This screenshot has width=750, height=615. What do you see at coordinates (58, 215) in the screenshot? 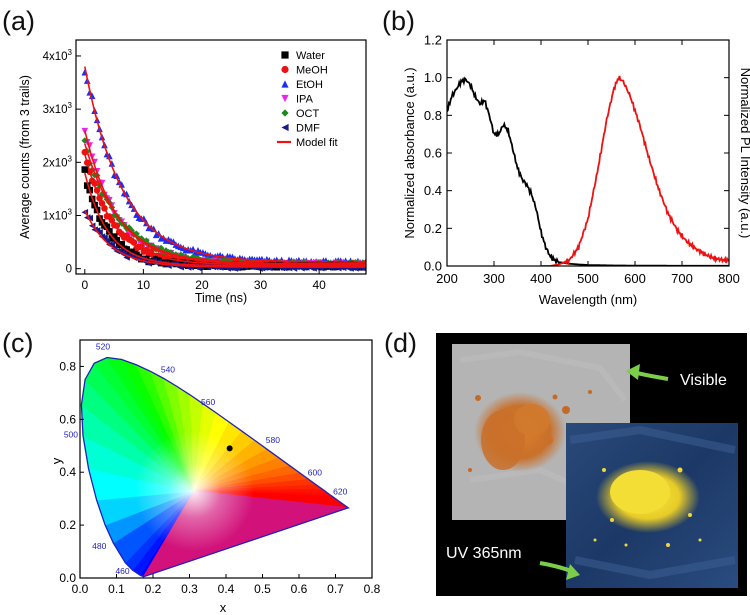
I see `y-tick-label: 1x10³` at bounding box center [58, 215].